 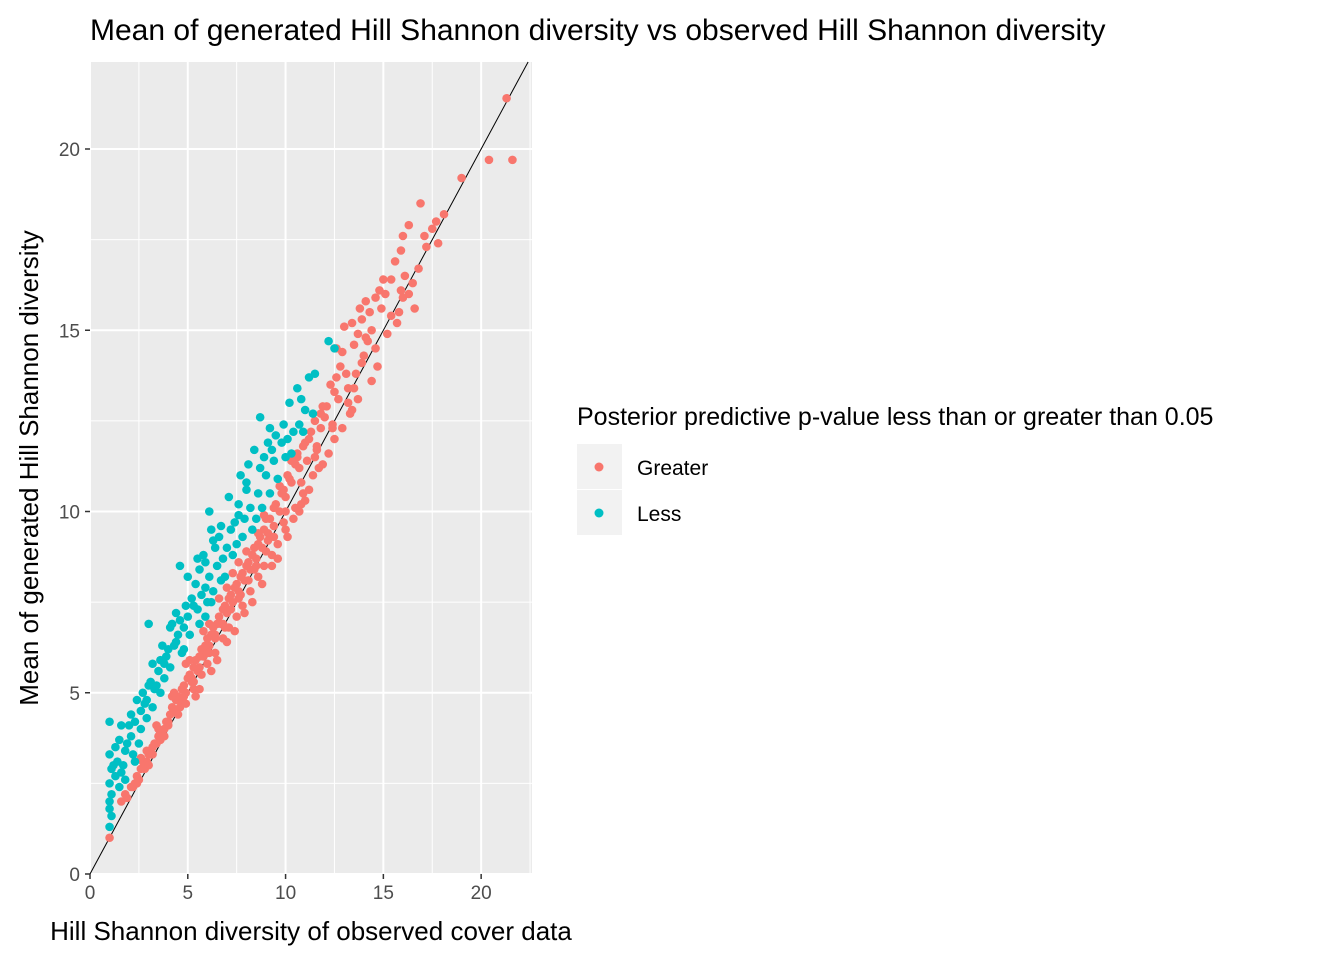 What do you see at coordinates (288, 889) in the screenshot?
I see `x-axis: 0 5 10 15 20` at bounding box center [288, 889].